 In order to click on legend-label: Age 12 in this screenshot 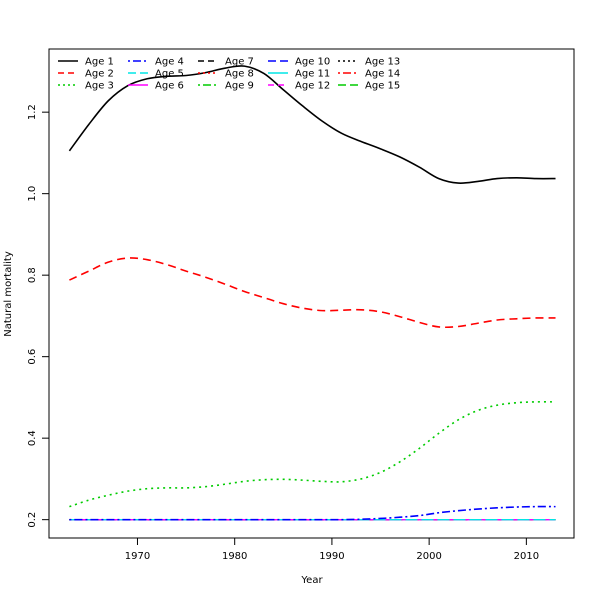, I will do `click(312, 86)`.